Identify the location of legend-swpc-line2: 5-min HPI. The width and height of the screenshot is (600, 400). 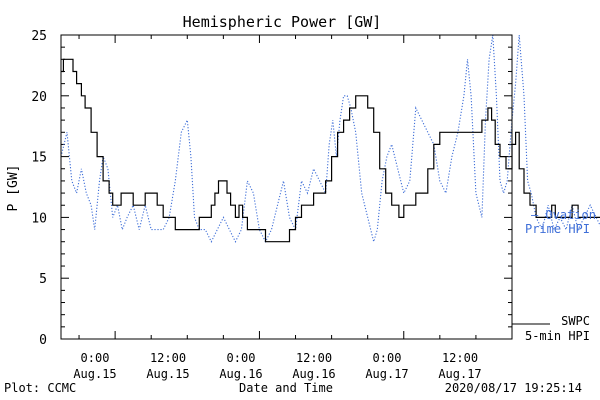
(557, 336).